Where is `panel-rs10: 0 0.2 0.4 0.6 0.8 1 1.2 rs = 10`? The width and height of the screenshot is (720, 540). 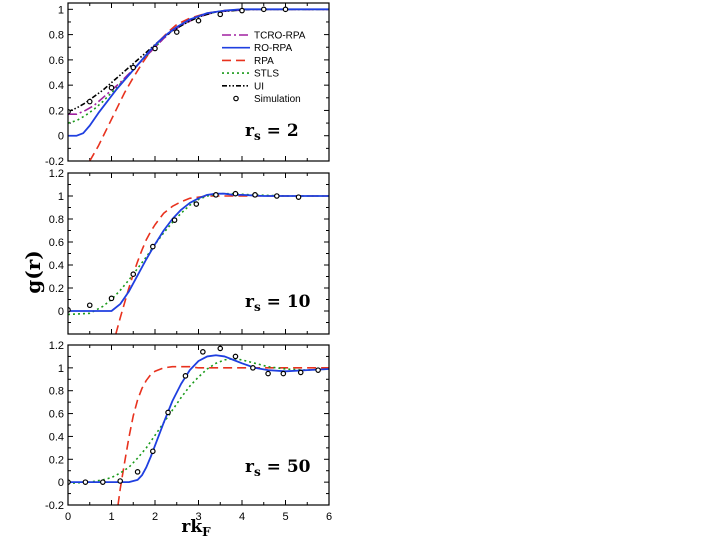 panel-rs10: 0 0.2 0.4 0.6 0.8 1 1.2 rs = 10 is located at coordinates (189, 251).